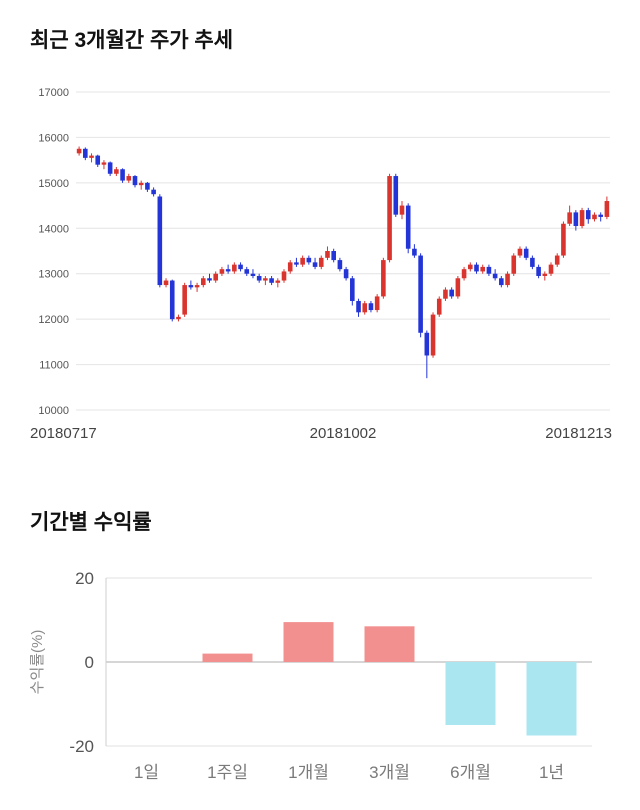 Image resolution: width=640 pixels, height=810 pixels. Describe the element at coordinates (132, 40) in the screenshot. I see `price-chart-title: 최근 3개월간 주가 추세` at that location.